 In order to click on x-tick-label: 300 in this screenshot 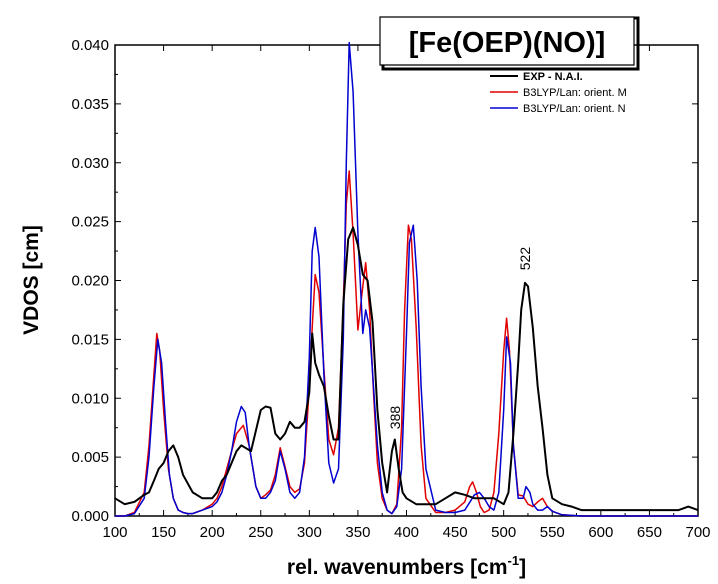, I will do `click(309, 532)`.